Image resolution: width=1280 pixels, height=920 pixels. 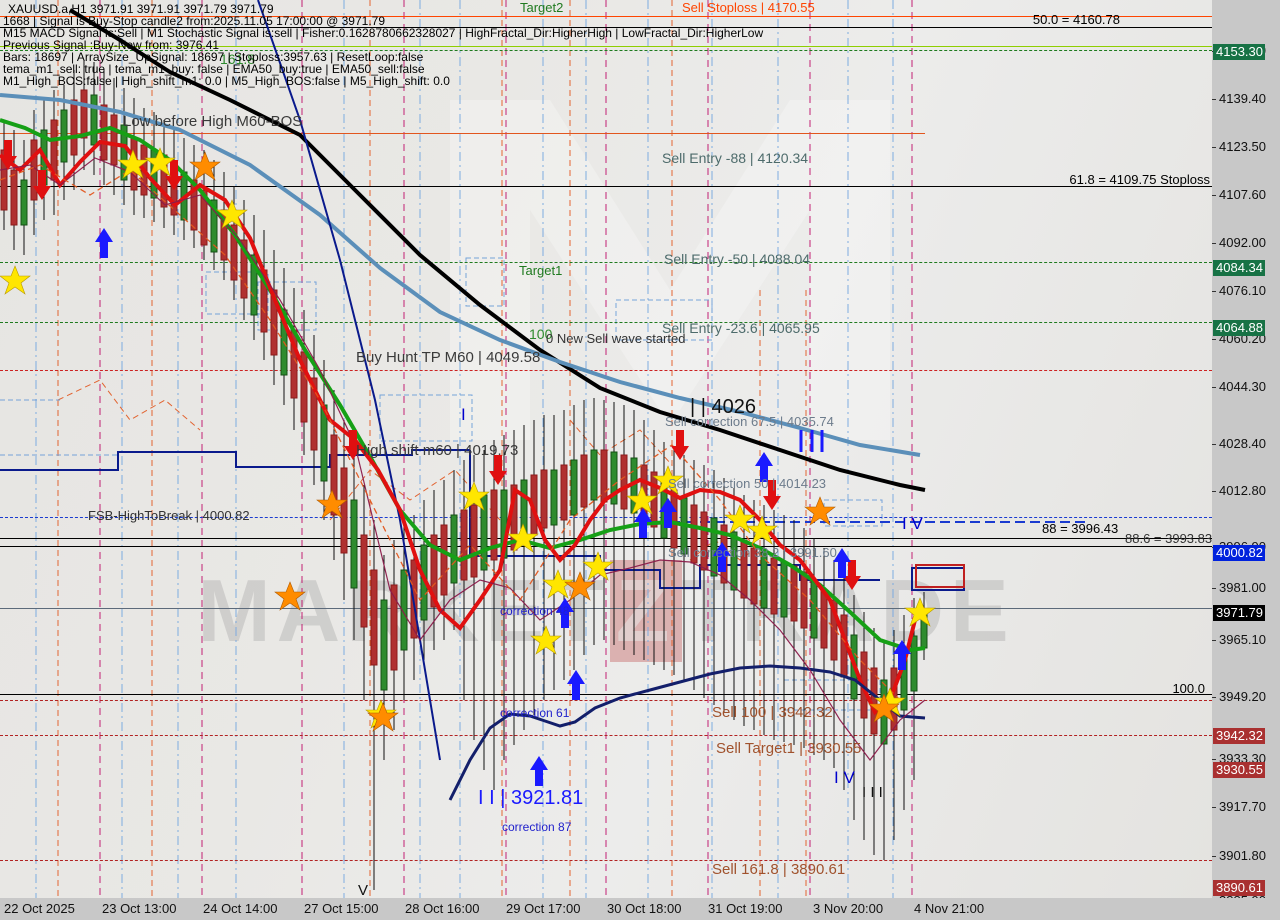 I want to click on buy-hunt-tp-label: Buy Hunt TP M60 | 4049.58, so click(x=448, y=357).